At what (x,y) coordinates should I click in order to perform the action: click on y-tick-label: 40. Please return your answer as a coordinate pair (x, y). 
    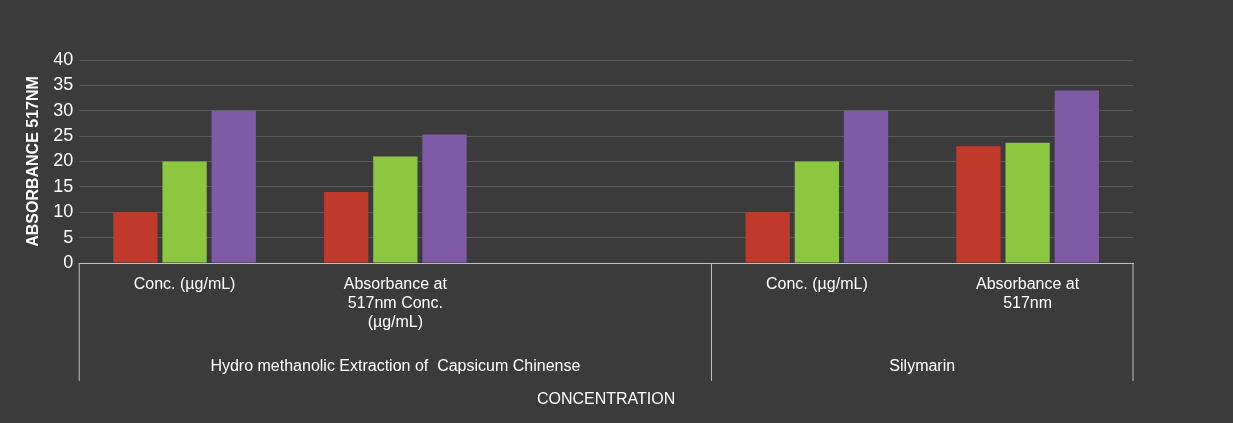
    Looking at the image, I should click on (63, 58).